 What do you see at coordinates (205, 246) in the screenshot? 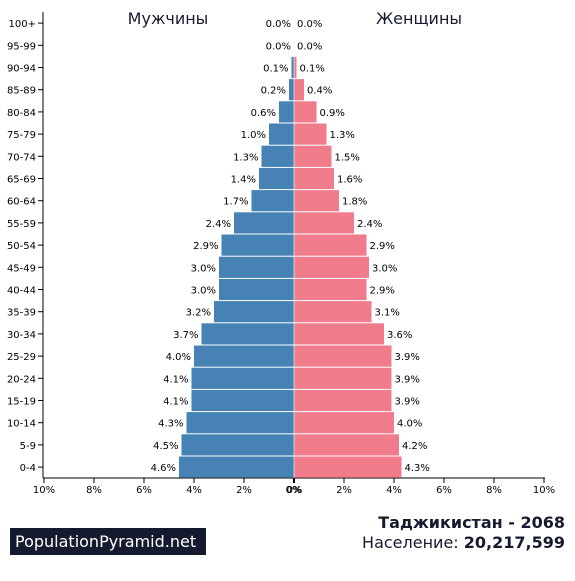
I see `data-label-male: 2.9%` at bounding box center [205, 246].